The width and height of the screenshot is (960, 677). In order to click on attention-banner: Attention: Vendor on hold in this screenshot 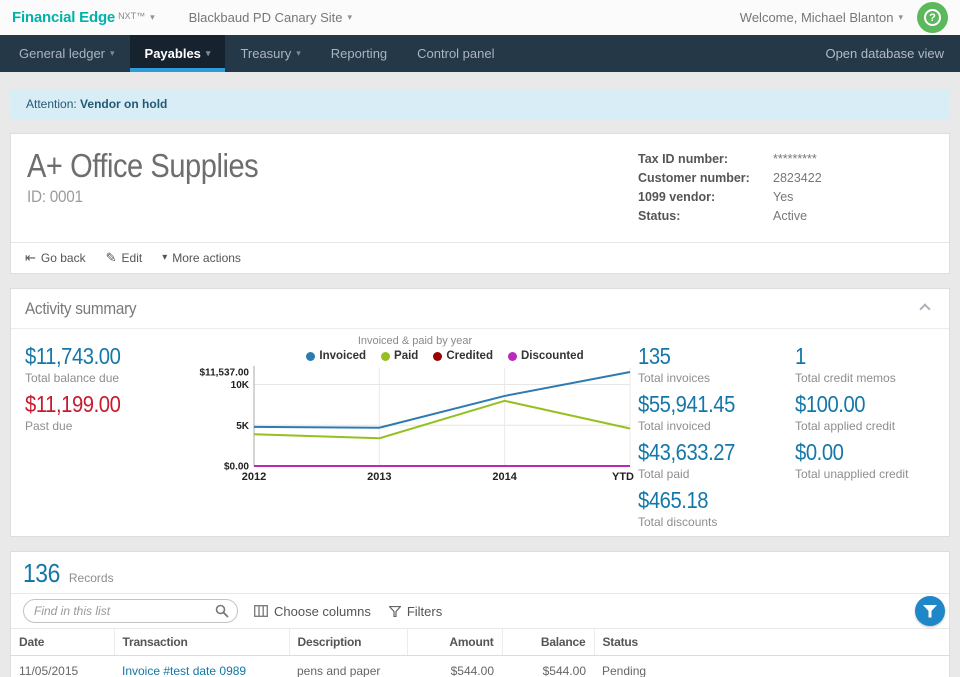, I will do `click(480, 104)`.